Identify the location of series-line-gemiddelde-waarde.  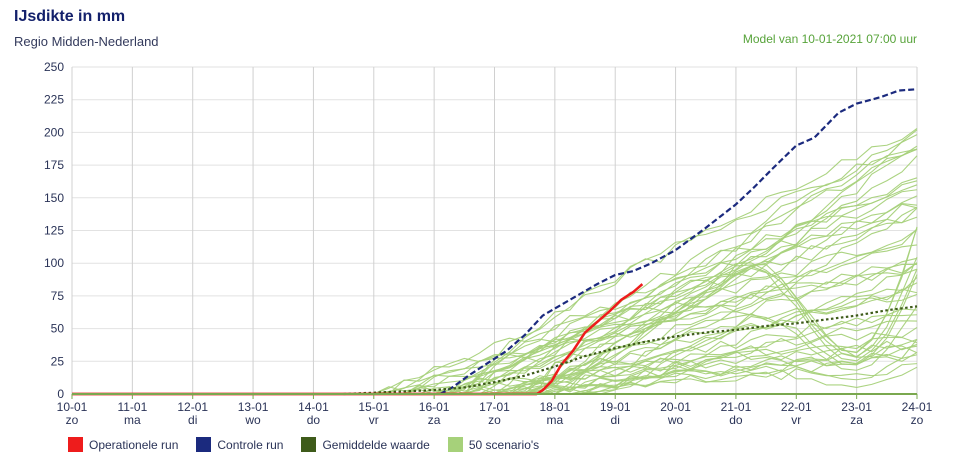
(630, 350).